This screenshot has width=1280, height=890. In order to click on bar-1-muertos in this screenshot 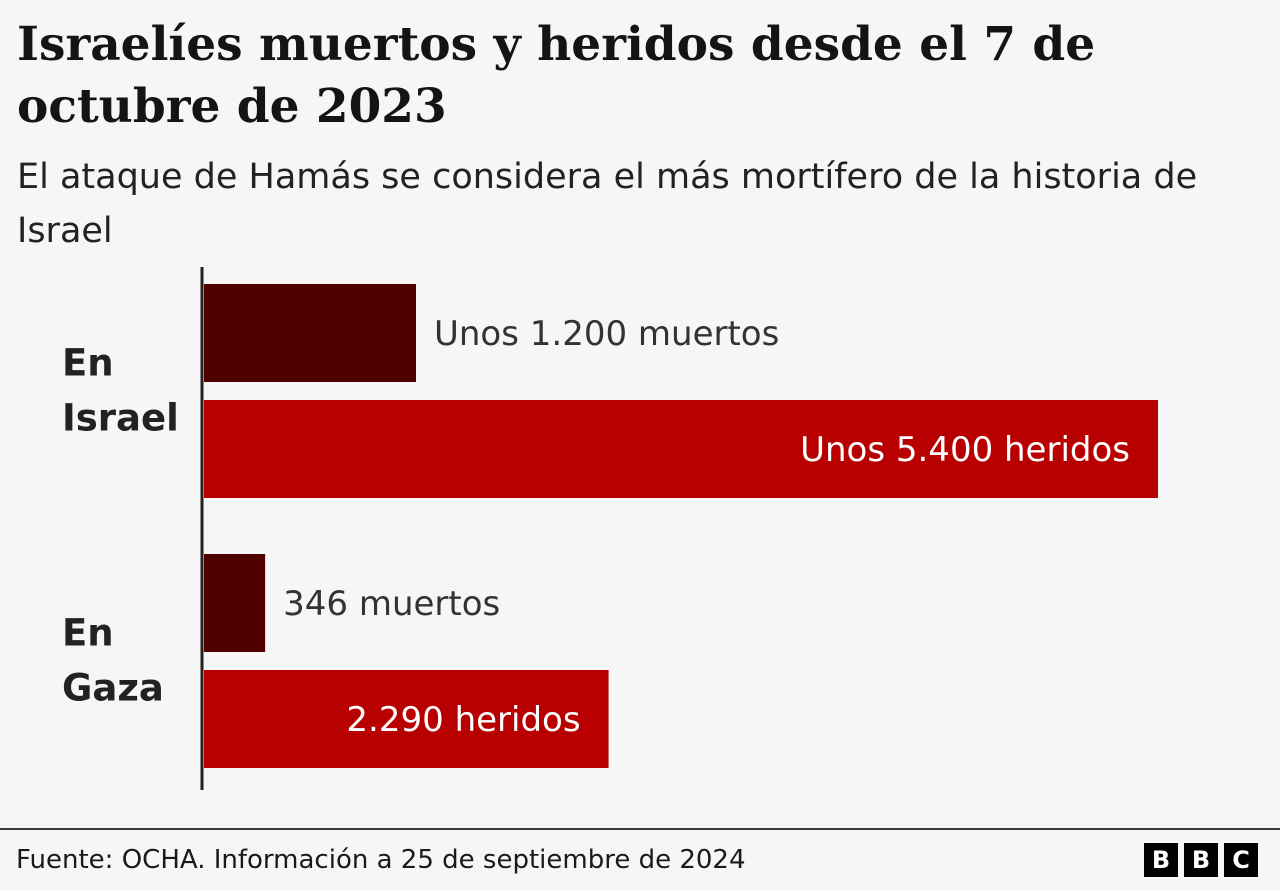, I will do `click(235, 603)`.